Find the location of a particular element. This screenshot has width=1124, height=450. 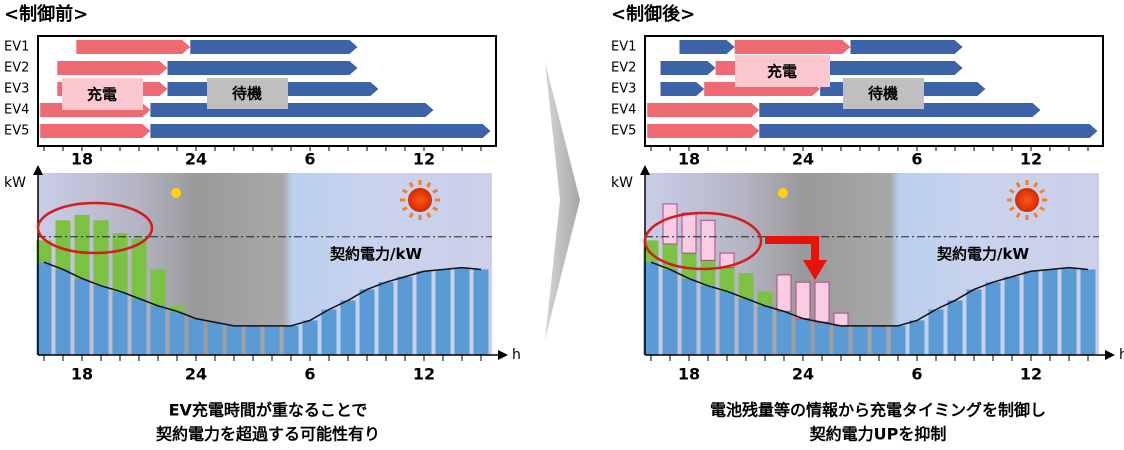

ev-label: EV1 is located at coordinates (623, 47).